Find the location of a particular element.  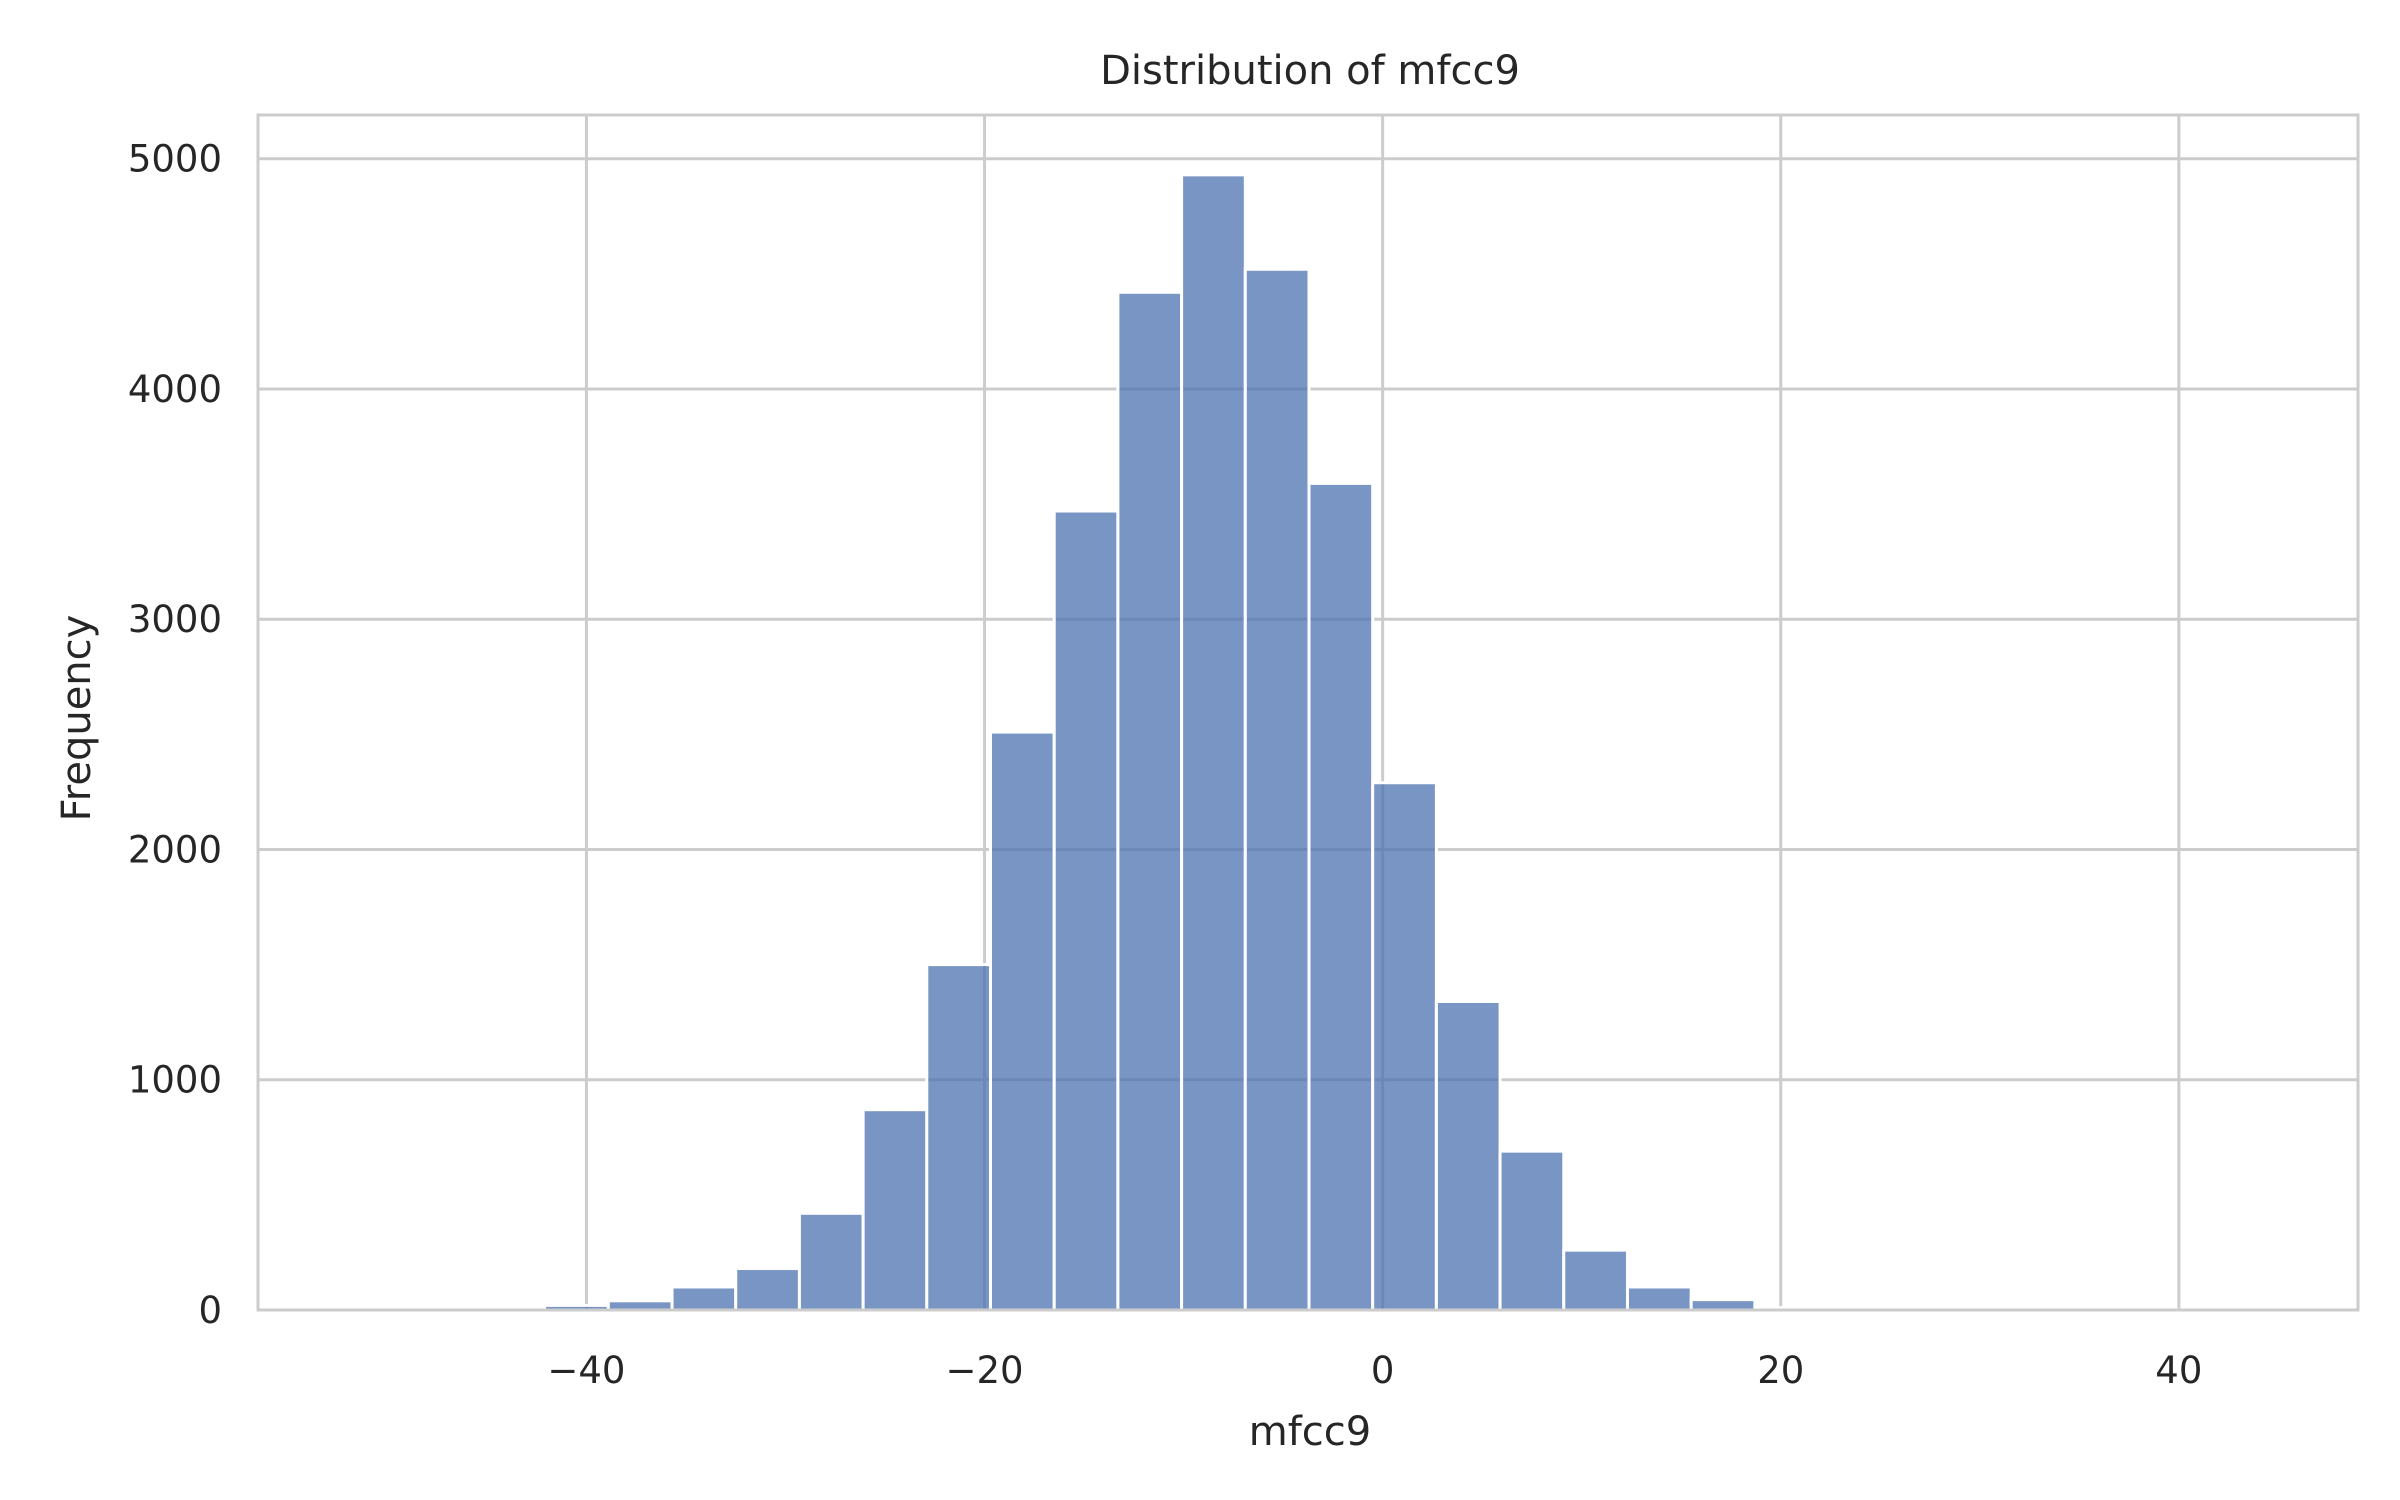

y-tick-label: 4000 is located at coordinates (175, 389).